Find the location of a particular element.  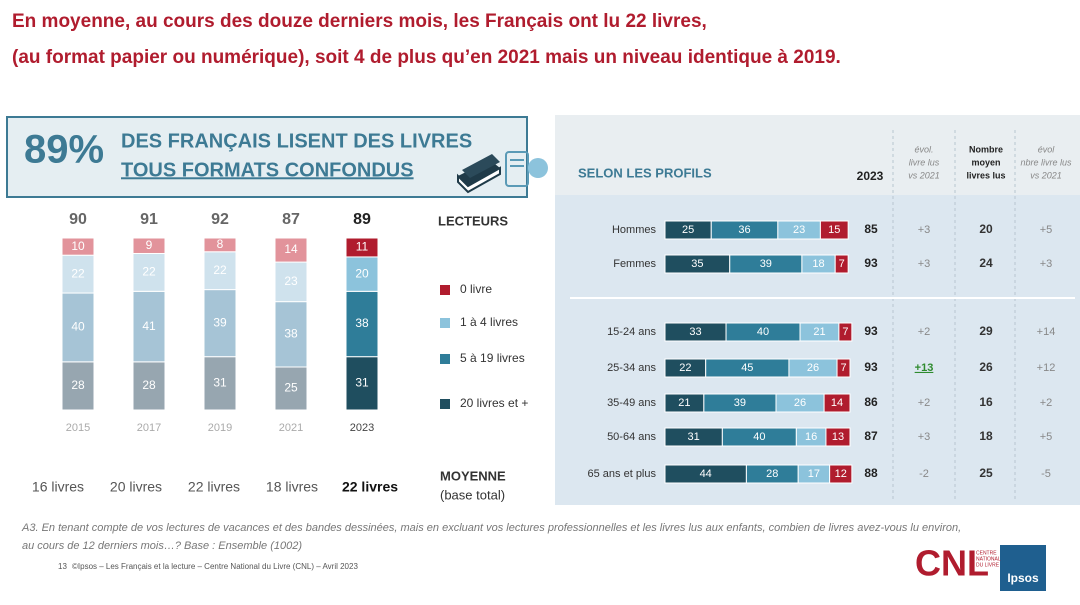

total-label: 90 is located at coordinates (78, 219).